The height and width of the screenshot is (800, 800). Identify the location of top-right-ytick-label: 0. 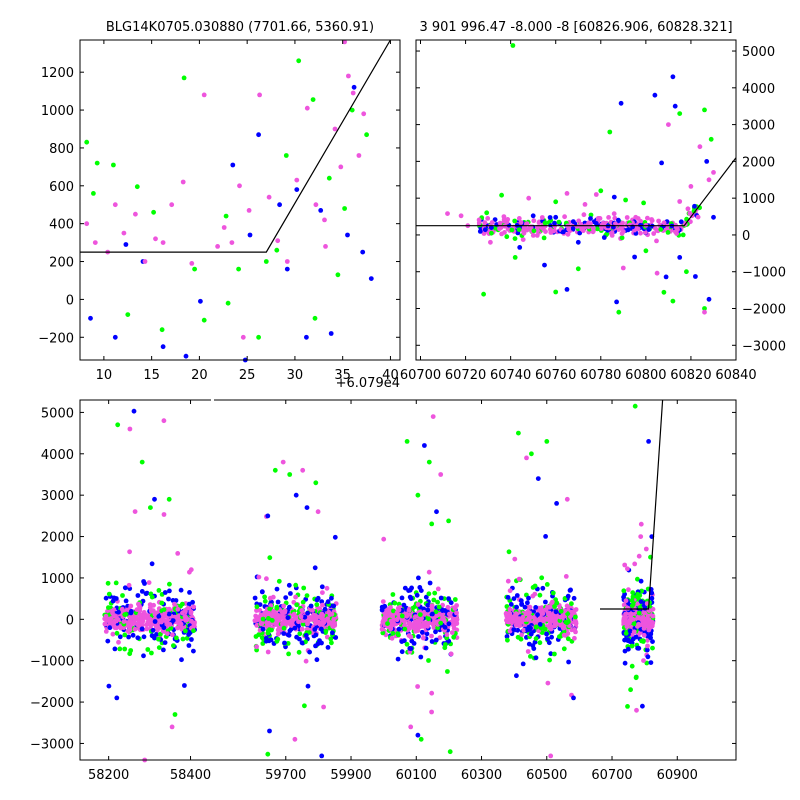
(746, 236).